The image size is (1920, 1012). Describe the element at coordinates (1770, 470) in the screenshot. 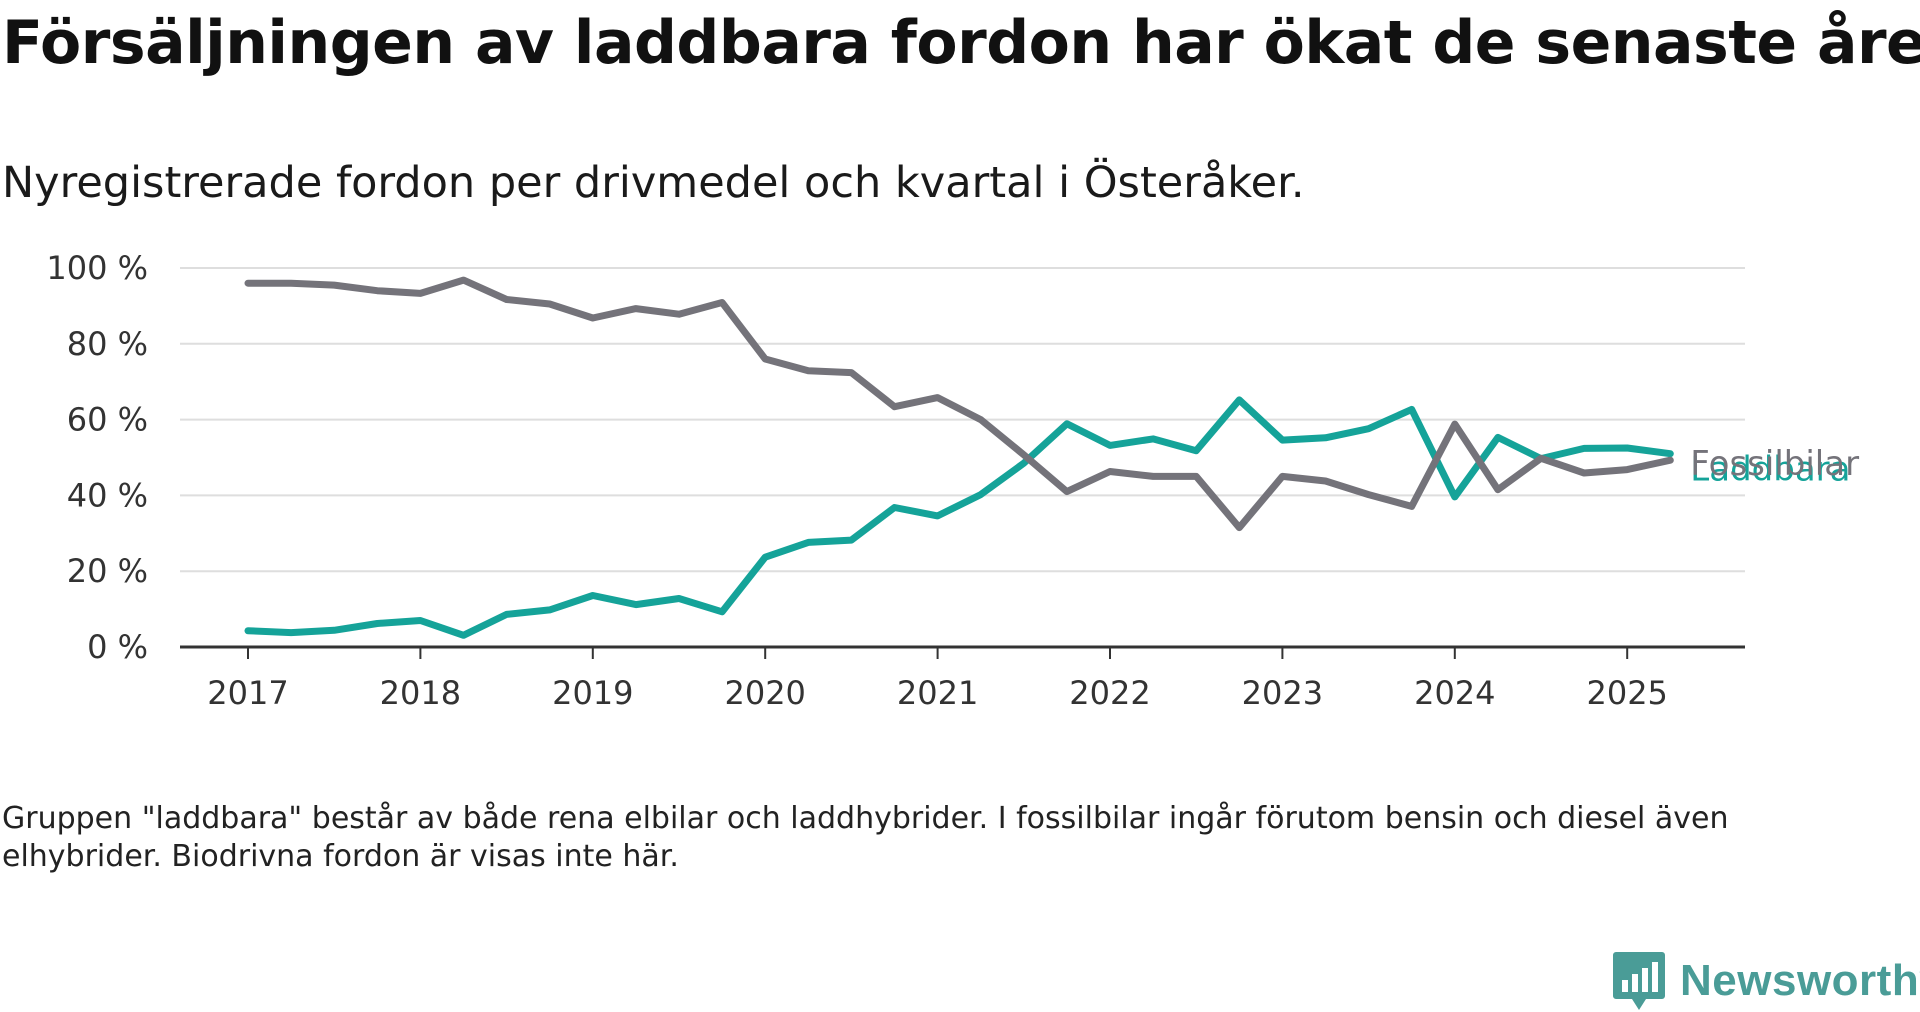

I see `series-label-laddbara: Laddbara` at that location.